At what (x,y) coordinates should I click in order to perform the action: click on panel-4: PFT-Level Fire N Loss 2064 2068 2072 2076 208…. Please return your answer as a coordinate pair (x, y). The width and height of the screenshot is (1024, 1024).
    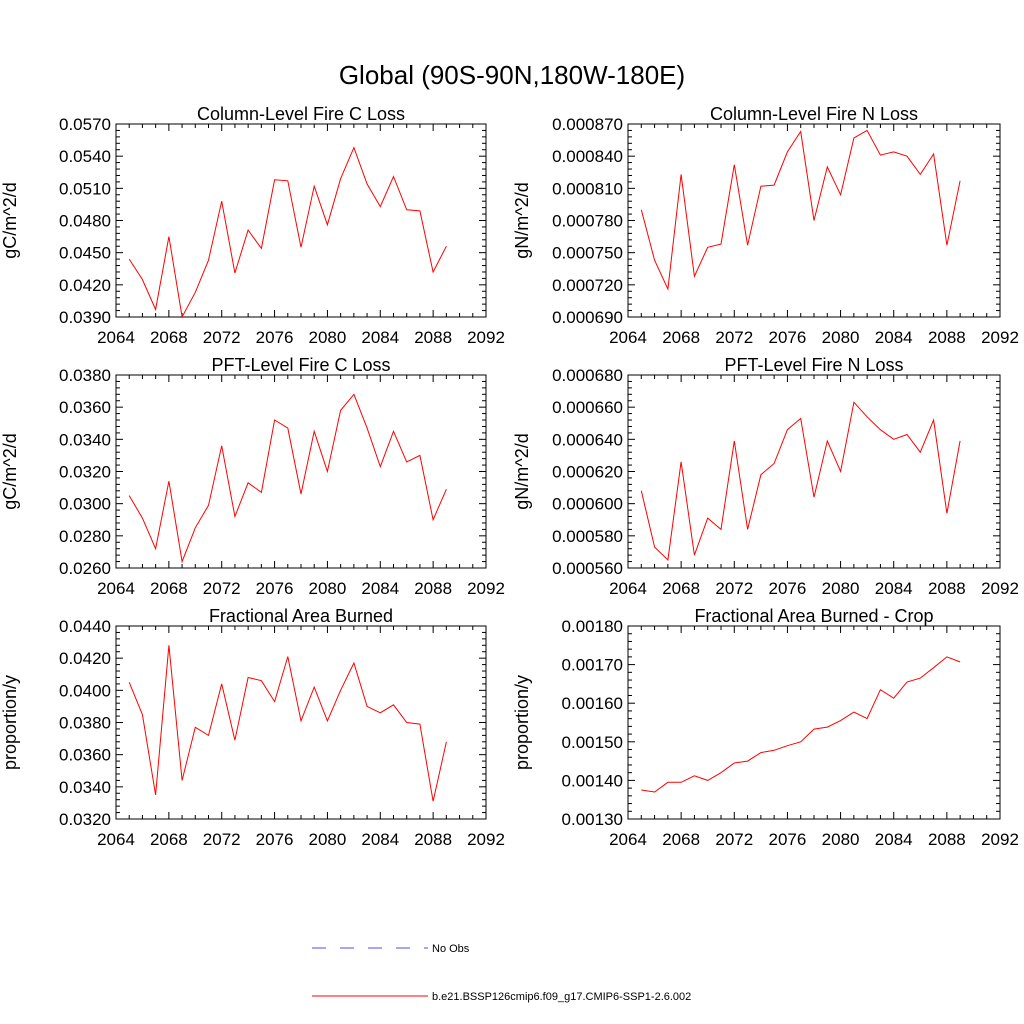
    Looking at the image, I should click on (765, 476).